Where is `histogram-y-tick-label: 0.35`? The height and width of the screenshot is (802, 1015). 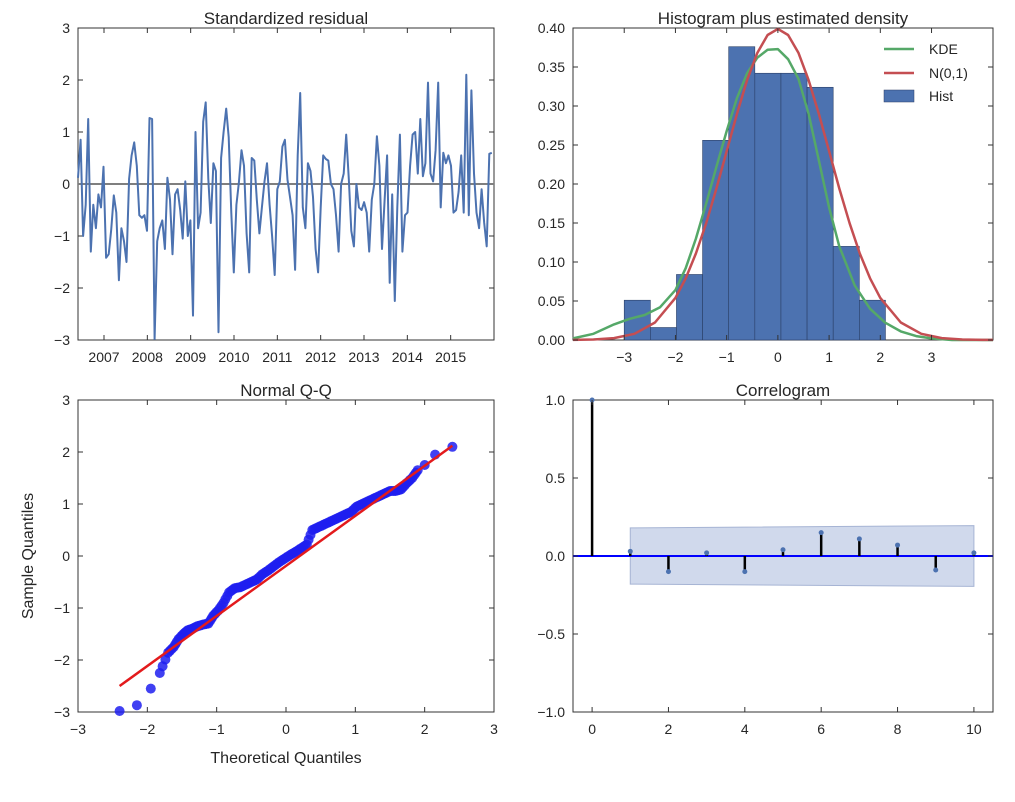 histogram-y-tick-label: 0.35 is located at coordinates (551, 67).